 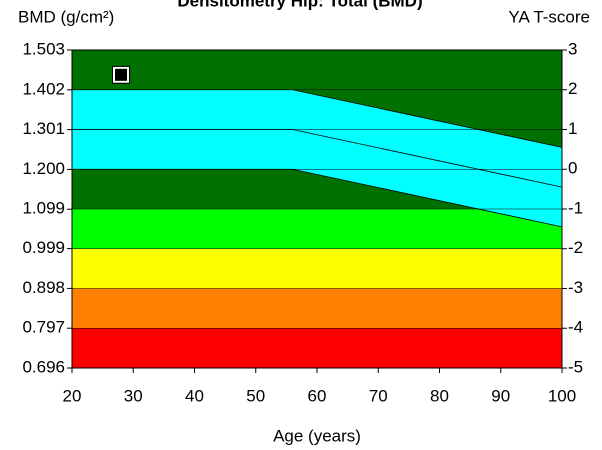 I want to click on x-axis-label: Age (years), so click(x=317, y=435).